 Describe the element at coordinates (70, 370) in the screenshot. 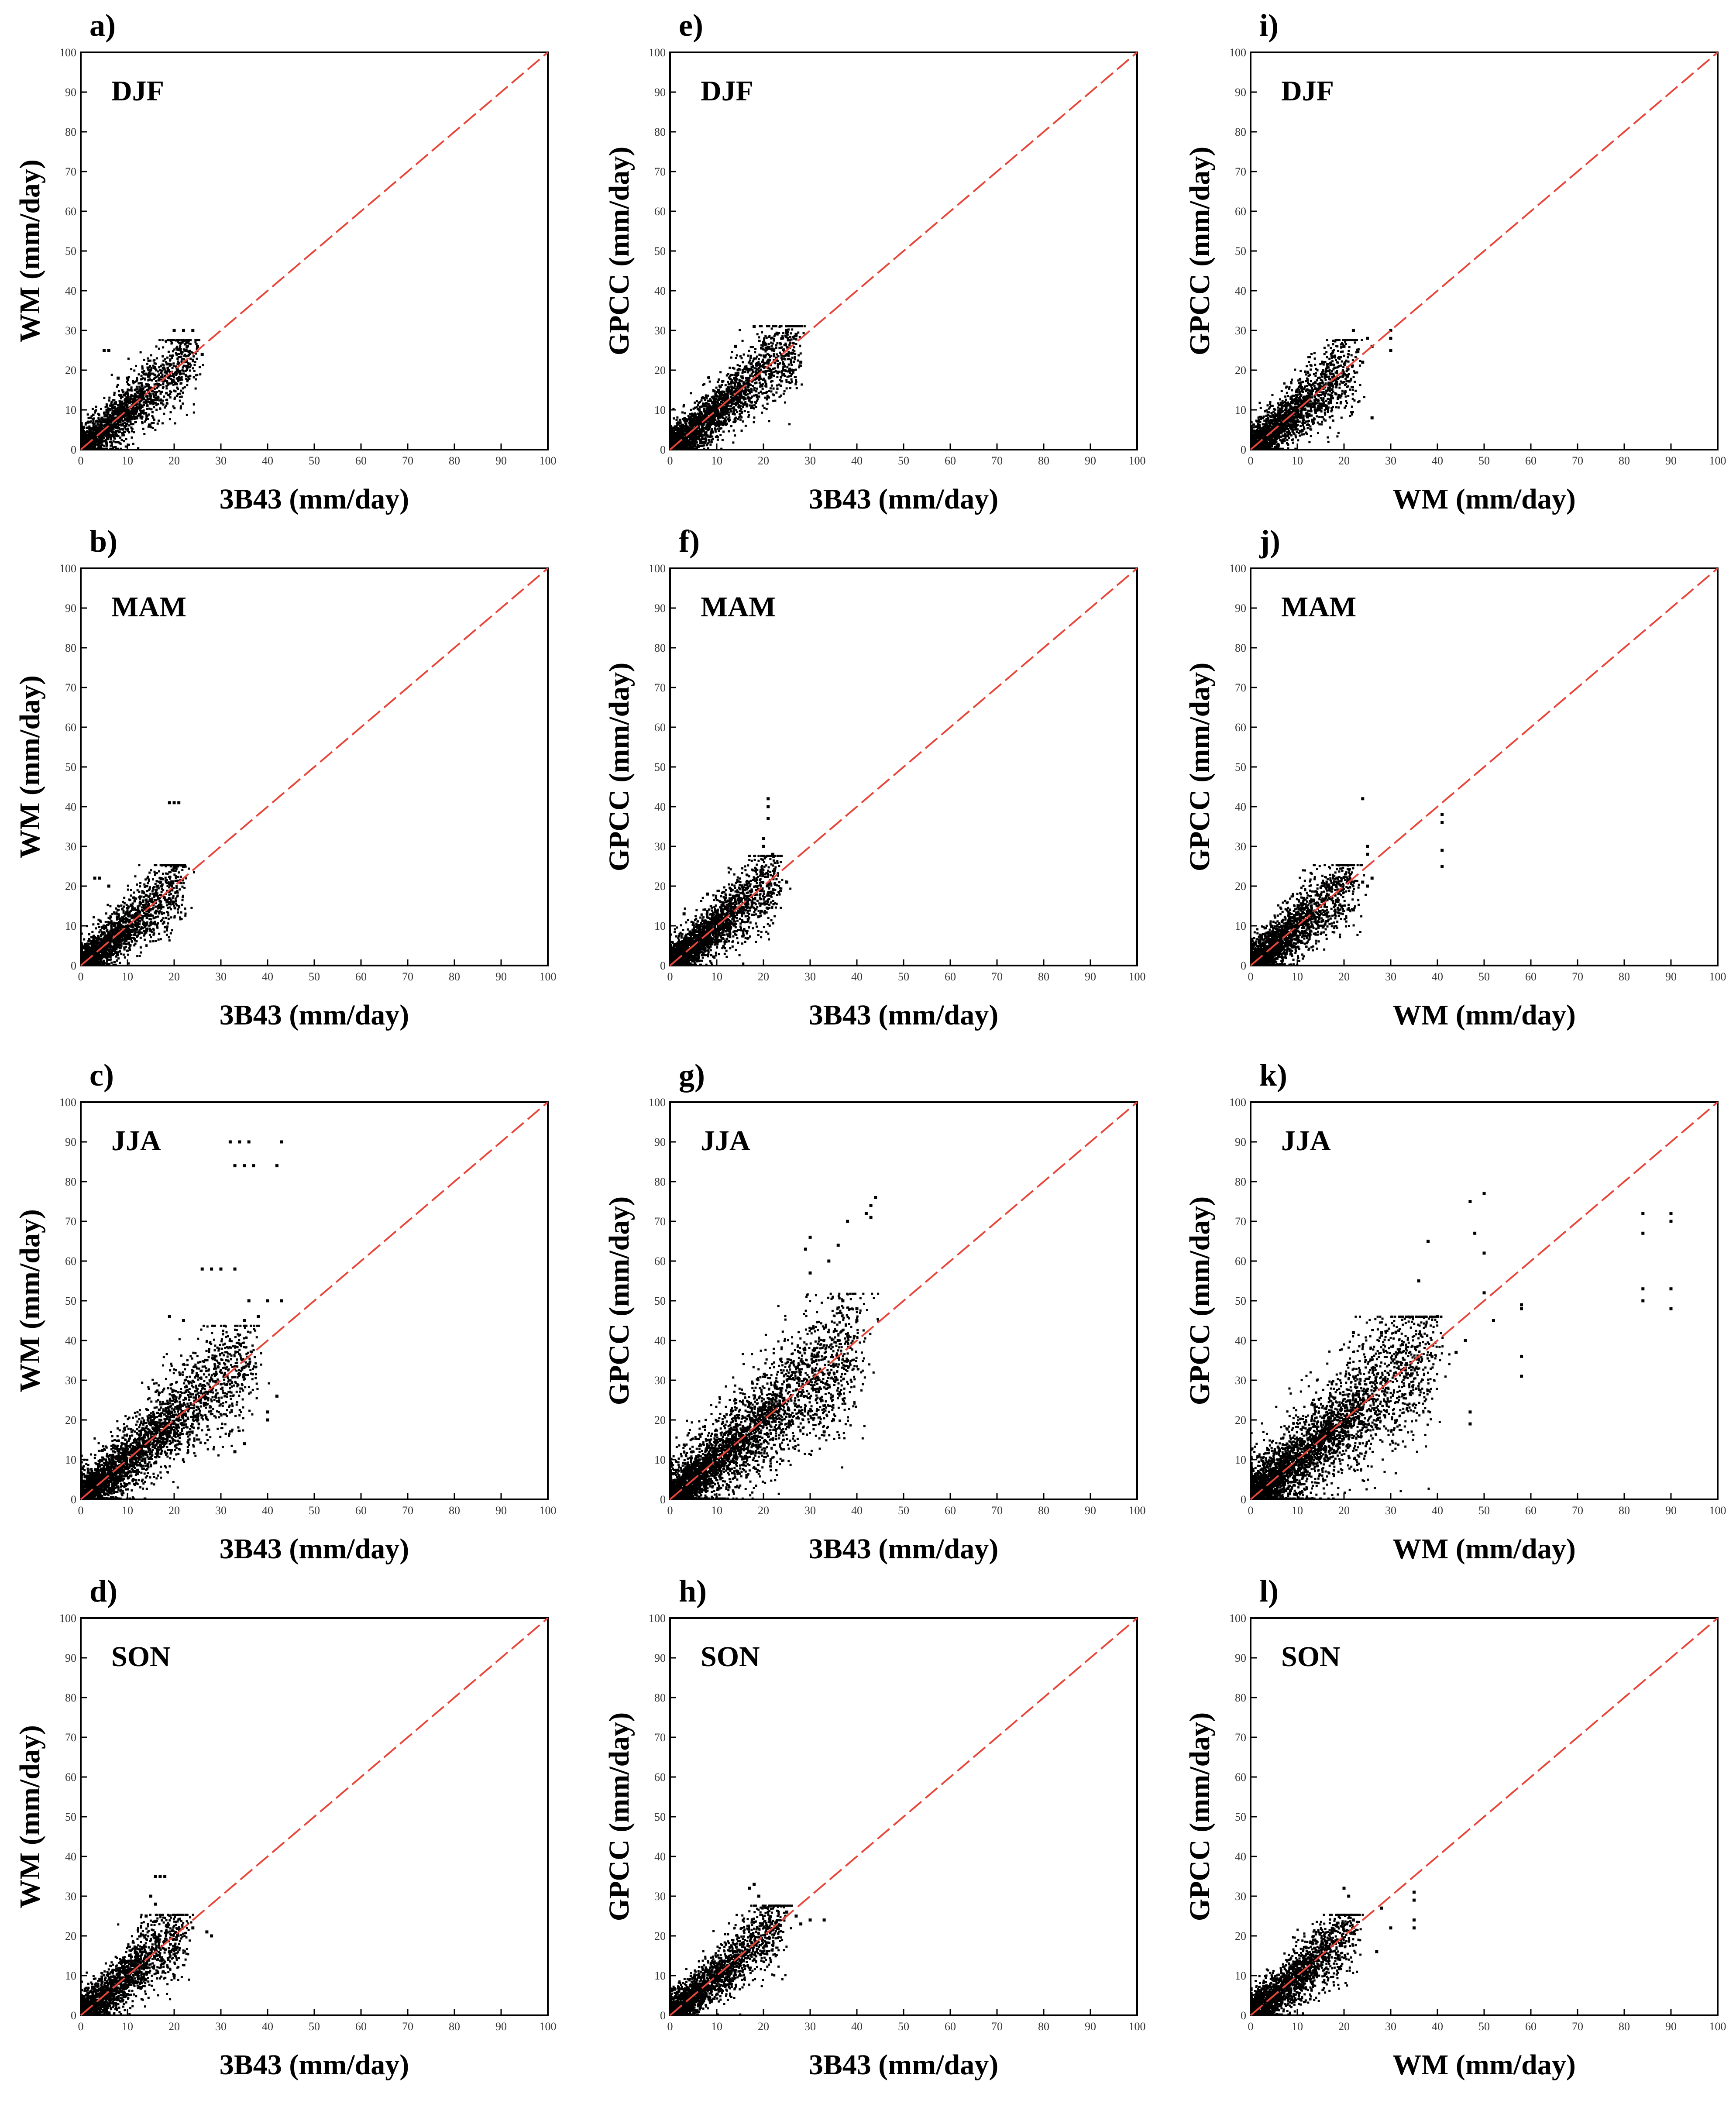

I see `y-tick-label: 20` at that location.